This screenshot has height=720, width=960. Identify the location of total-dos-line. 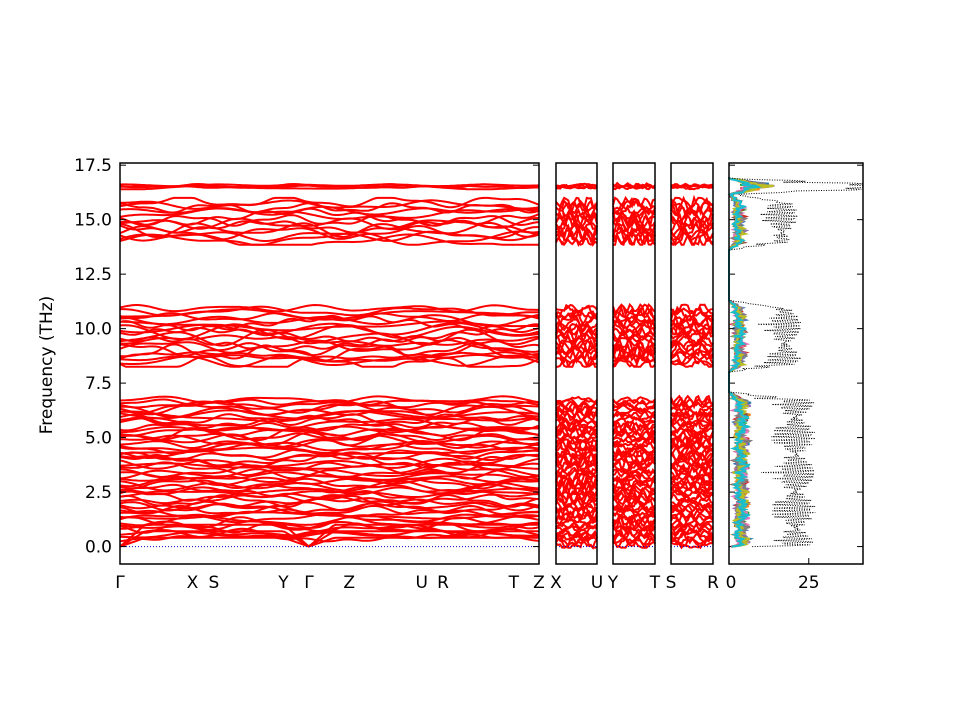
(796, 362).